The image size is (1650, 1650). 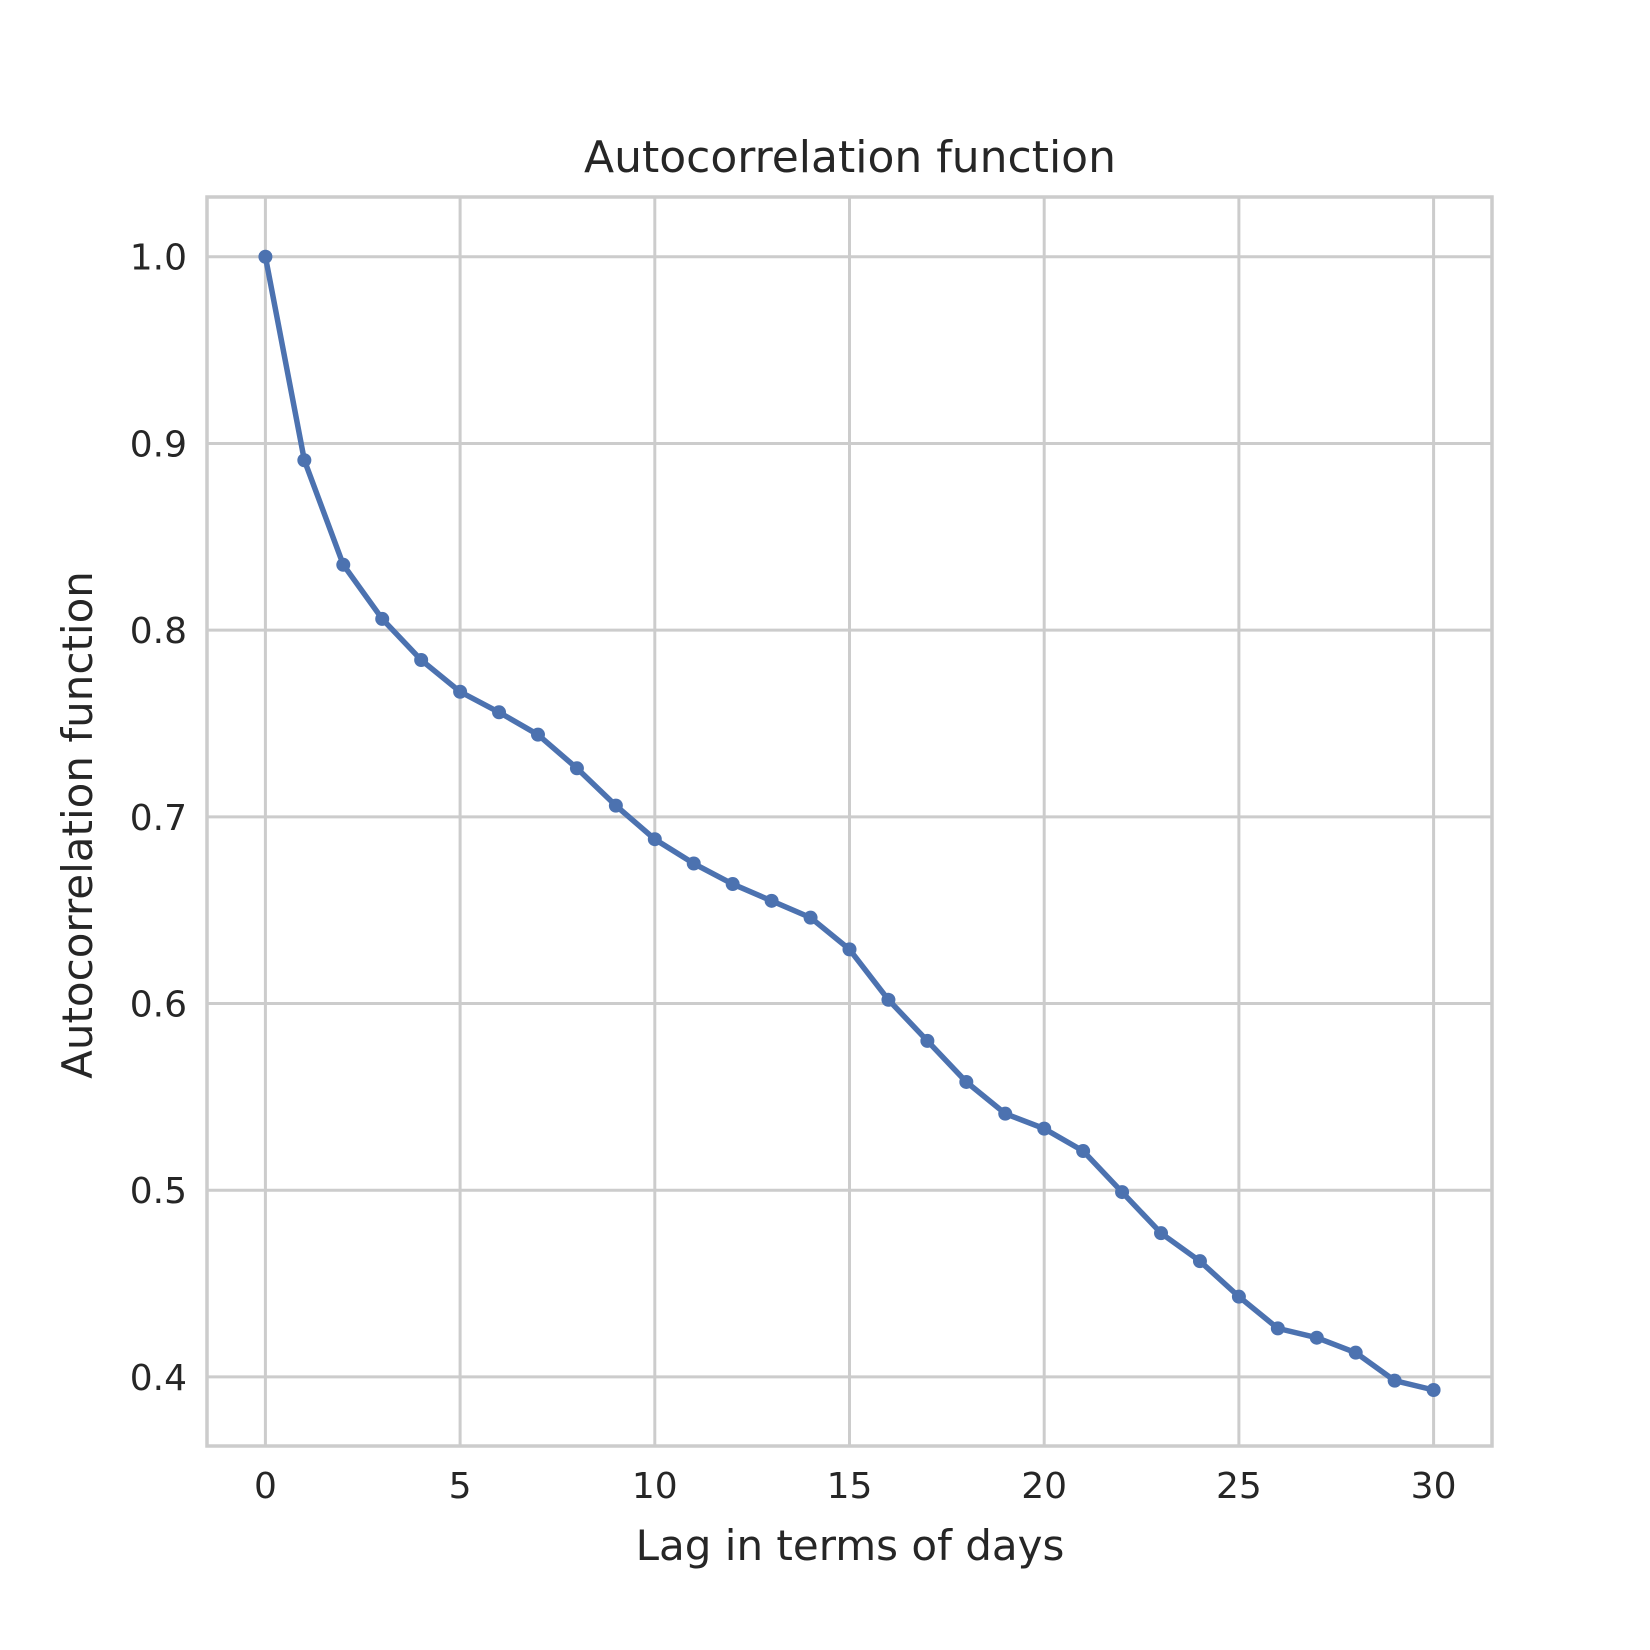 I want to click on x-tick-label: 10, so click(x=655, y=1486).